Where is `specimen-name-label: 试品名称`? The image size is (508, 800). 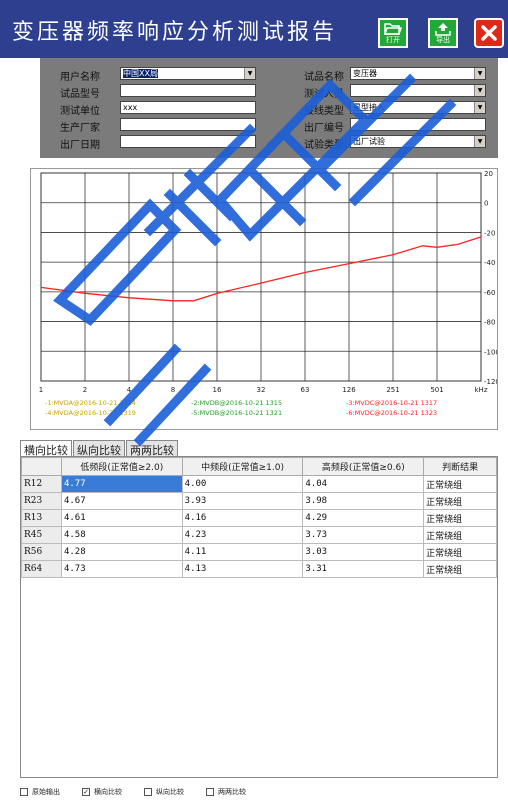
specimen-name-label: 试品名称 is located at coordinates (324, 77).